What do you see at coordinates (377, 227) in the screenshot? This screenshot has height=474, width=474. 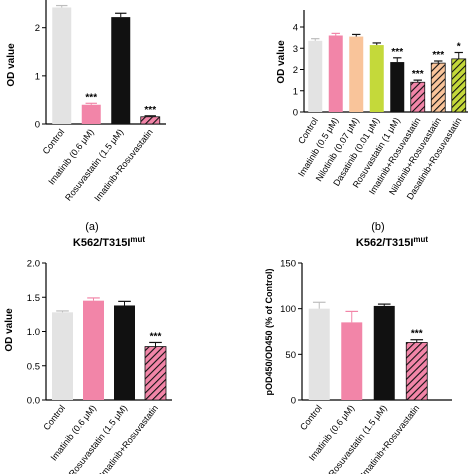 I see `panel-b-caption: (b)` at bounding box center [377, 227].